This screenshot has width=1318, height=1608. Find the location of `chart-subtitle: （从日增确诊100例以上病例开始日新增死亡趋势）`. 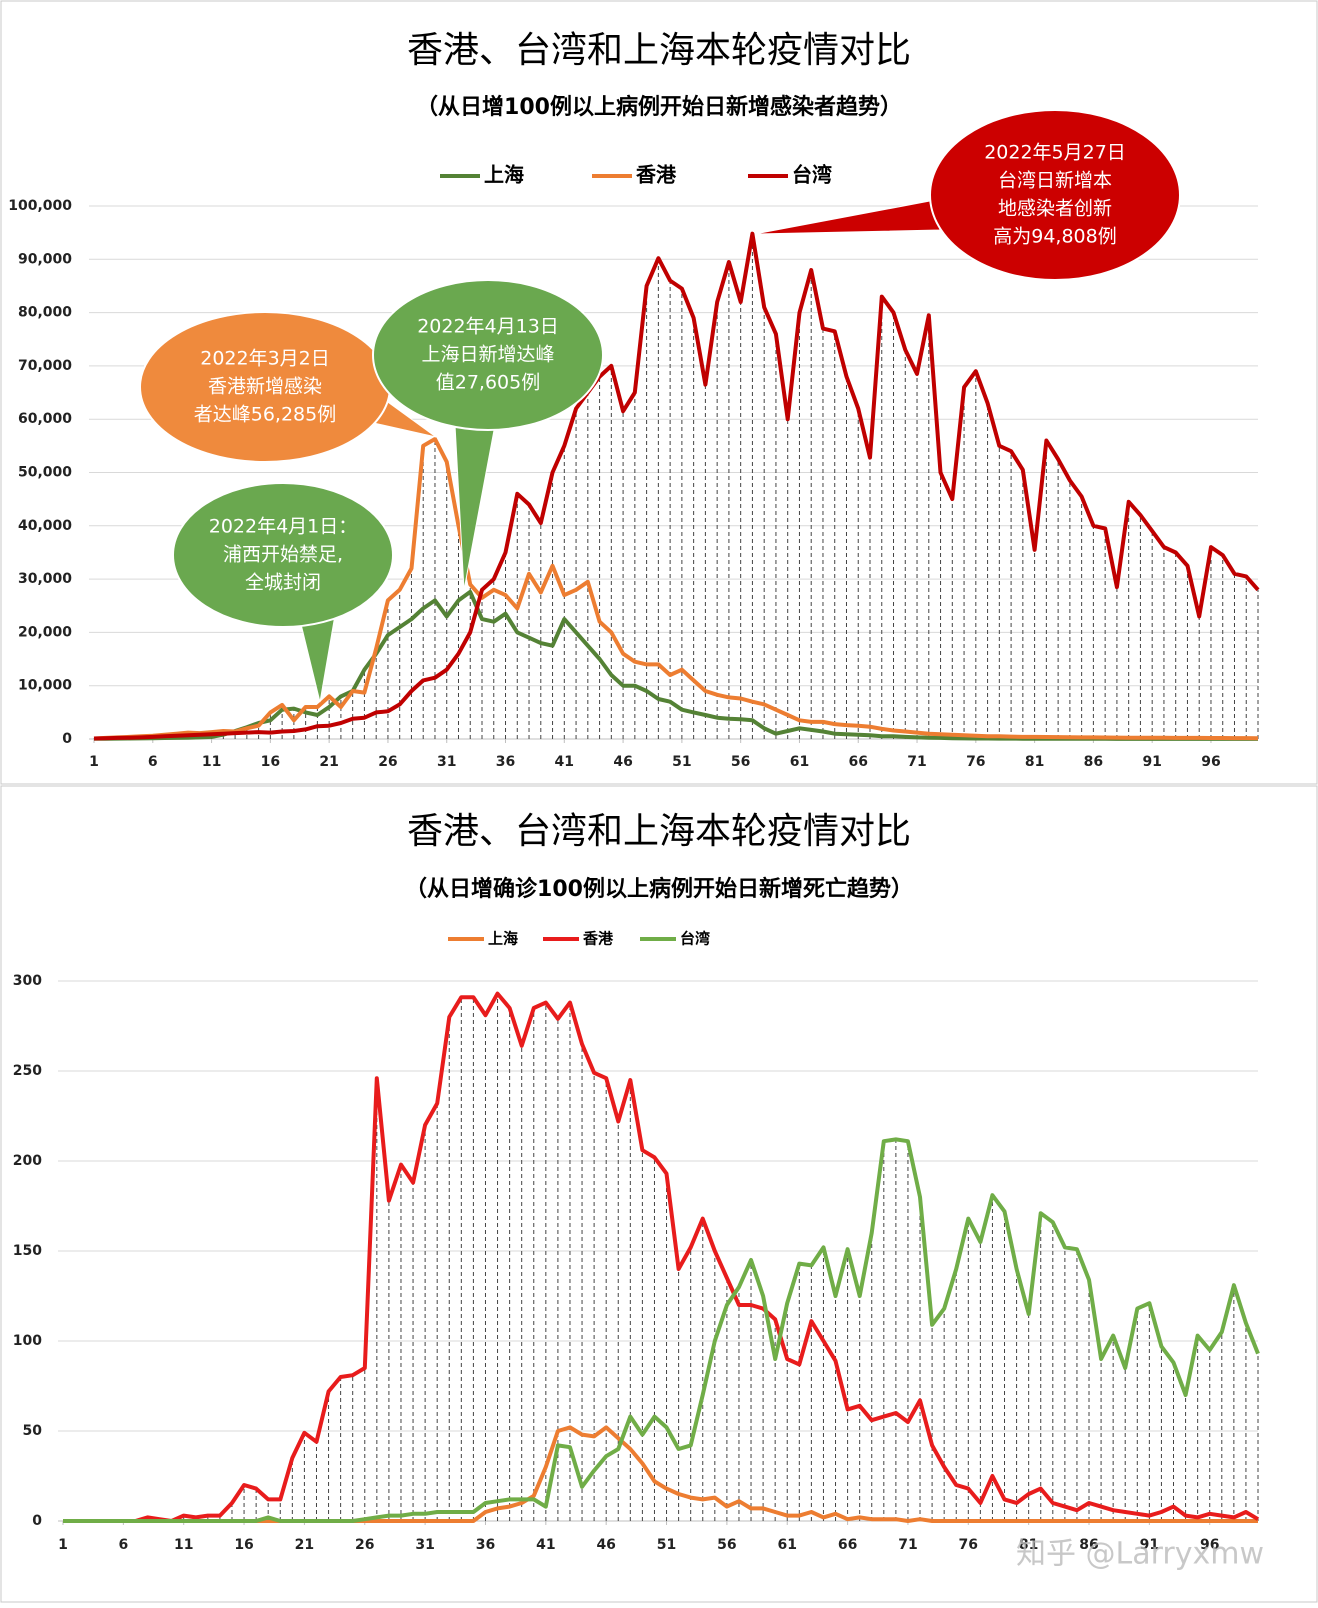

chart-subtitle: （从日增确诊100例以上病例开始日新增死亡趋势） is located at coordinates (659, 889).